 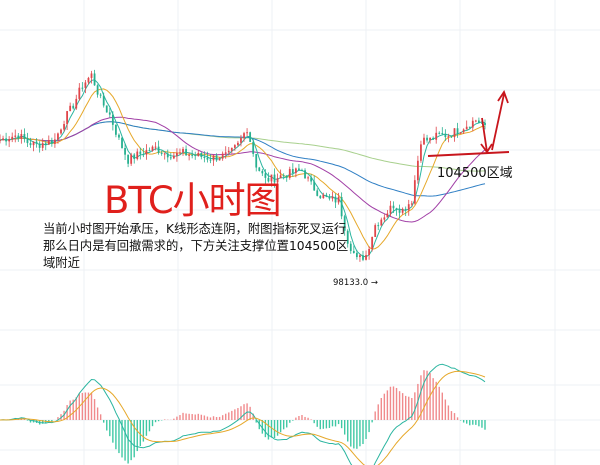 What do you see at coordinates (355, 283) in the screenshot?
I see `low-price-label: 98133.0 →` at bounding box center [355, 283].